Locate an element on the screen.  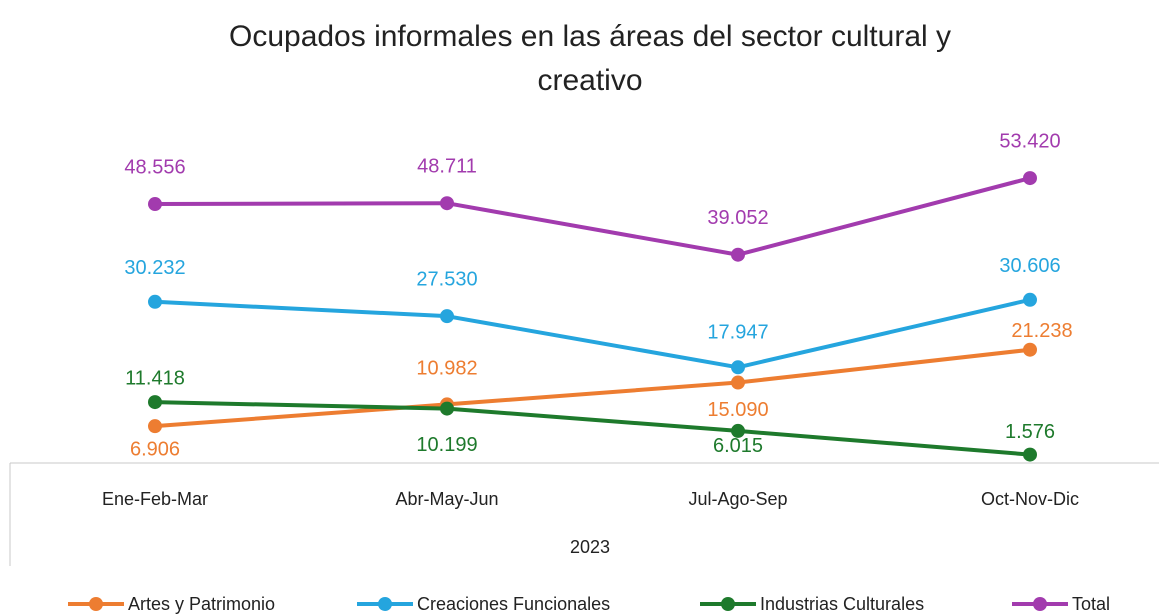
legend-label: Industrias Culturales is located at coordinates (842, 604).